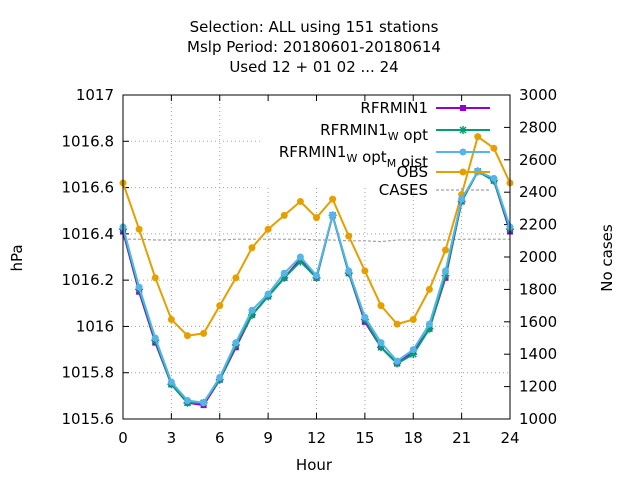 This screenshot has height=480, width=640. What do you see at coordinates (268, 438) in the screenshot?
I see `x-tick-label: 9` at bounding box center [268, 438].